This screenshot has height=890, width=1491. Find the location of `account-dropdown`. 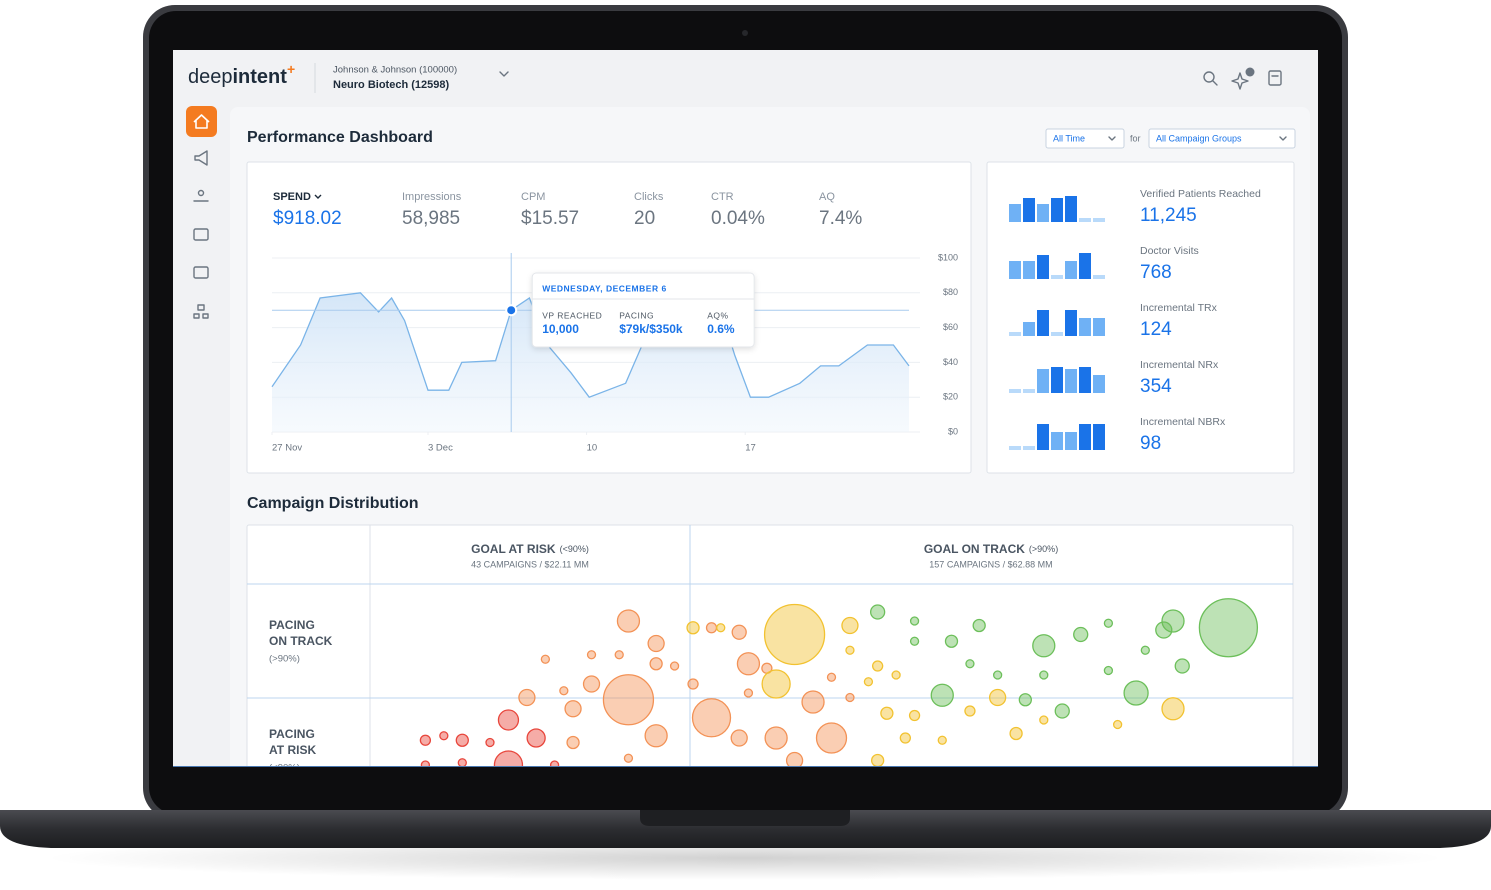

account-dropdown is located at coordinates (504, 74).